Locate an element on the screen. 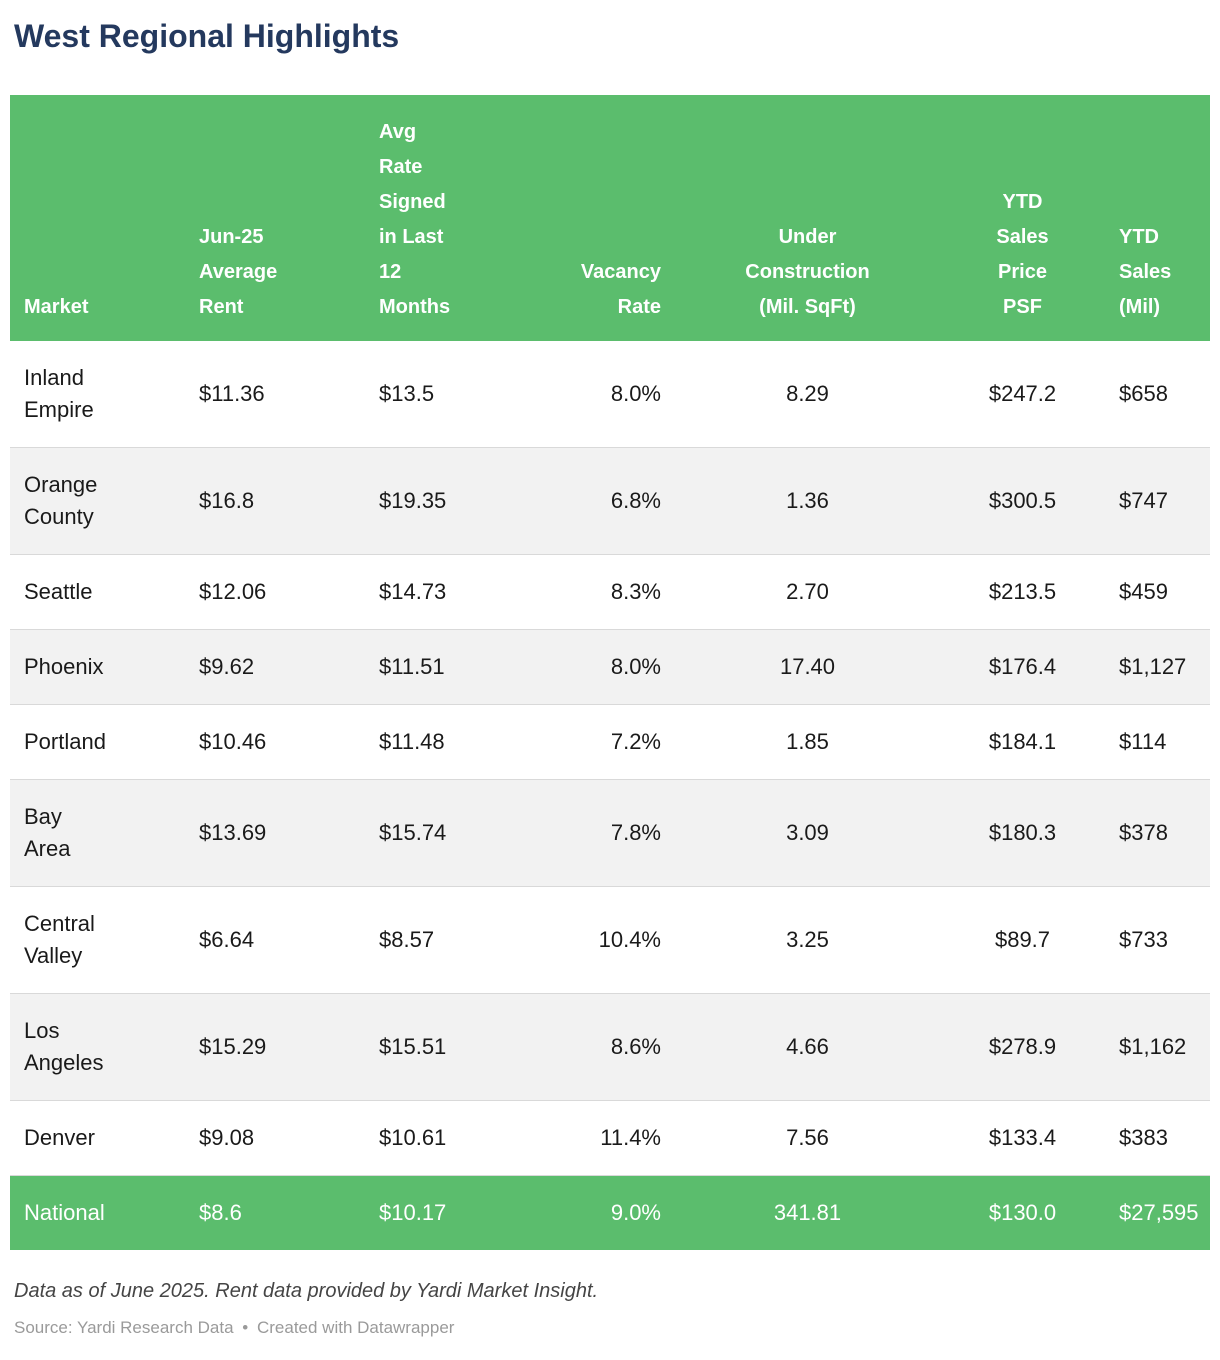 The height and width of the screenshot is (1360, 1220). column-header-avg-rate-signed: Avg Rate Signed in Last 12 Months is located at coordinates (447, 217).